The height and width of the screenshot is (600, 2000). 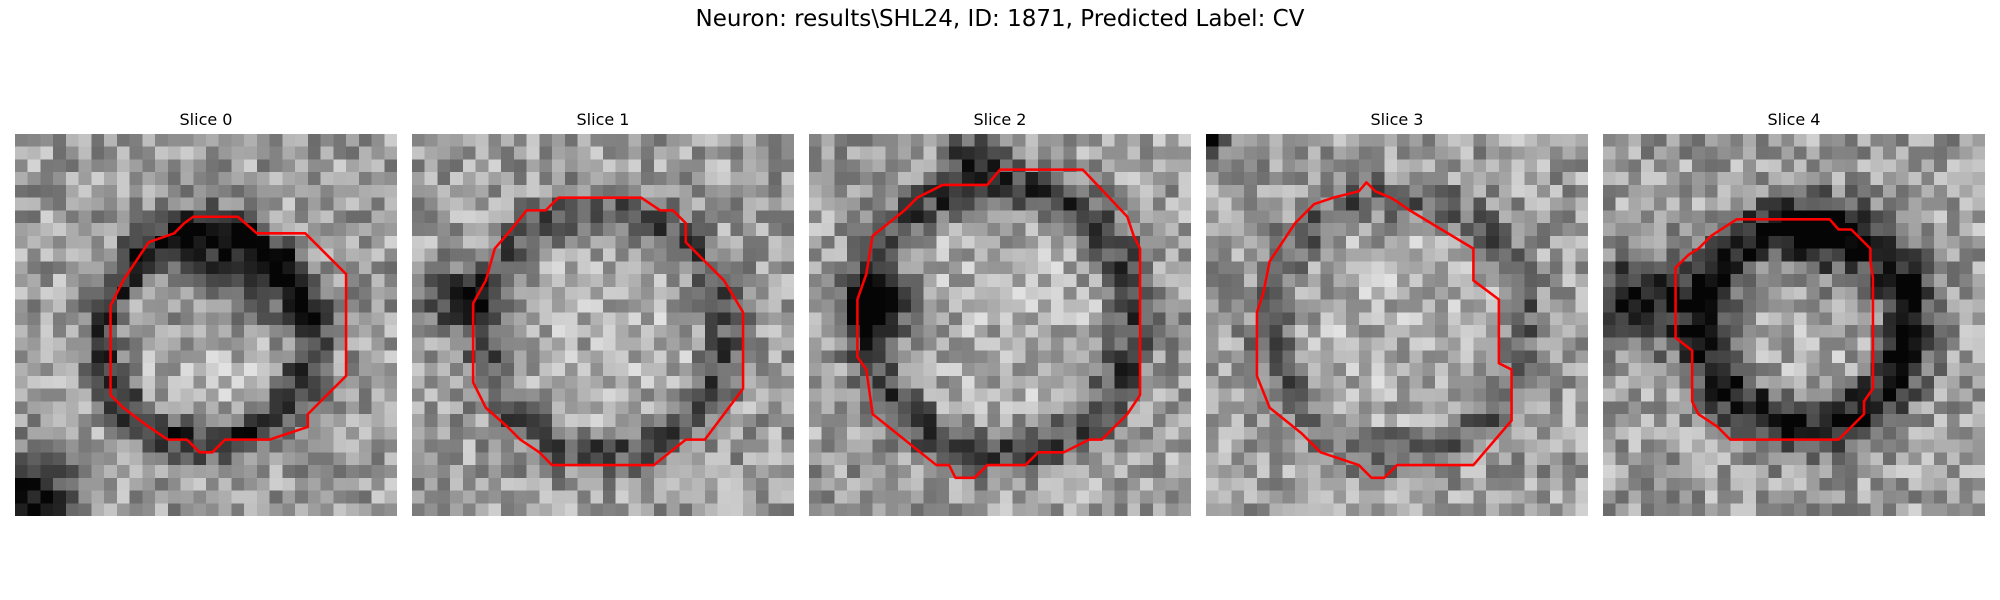 I want to click on slice-panel-3: Slice 3, so click(x=1397, y=313).